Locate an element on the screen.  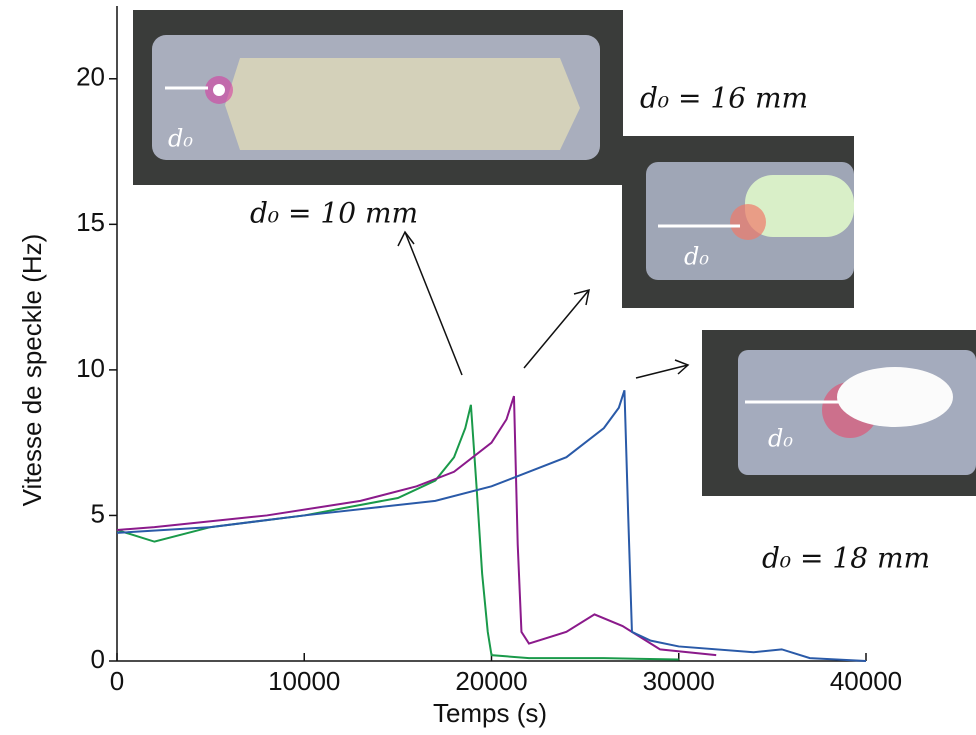
y-tick-label: 0 is located at coordinates (98, 659).